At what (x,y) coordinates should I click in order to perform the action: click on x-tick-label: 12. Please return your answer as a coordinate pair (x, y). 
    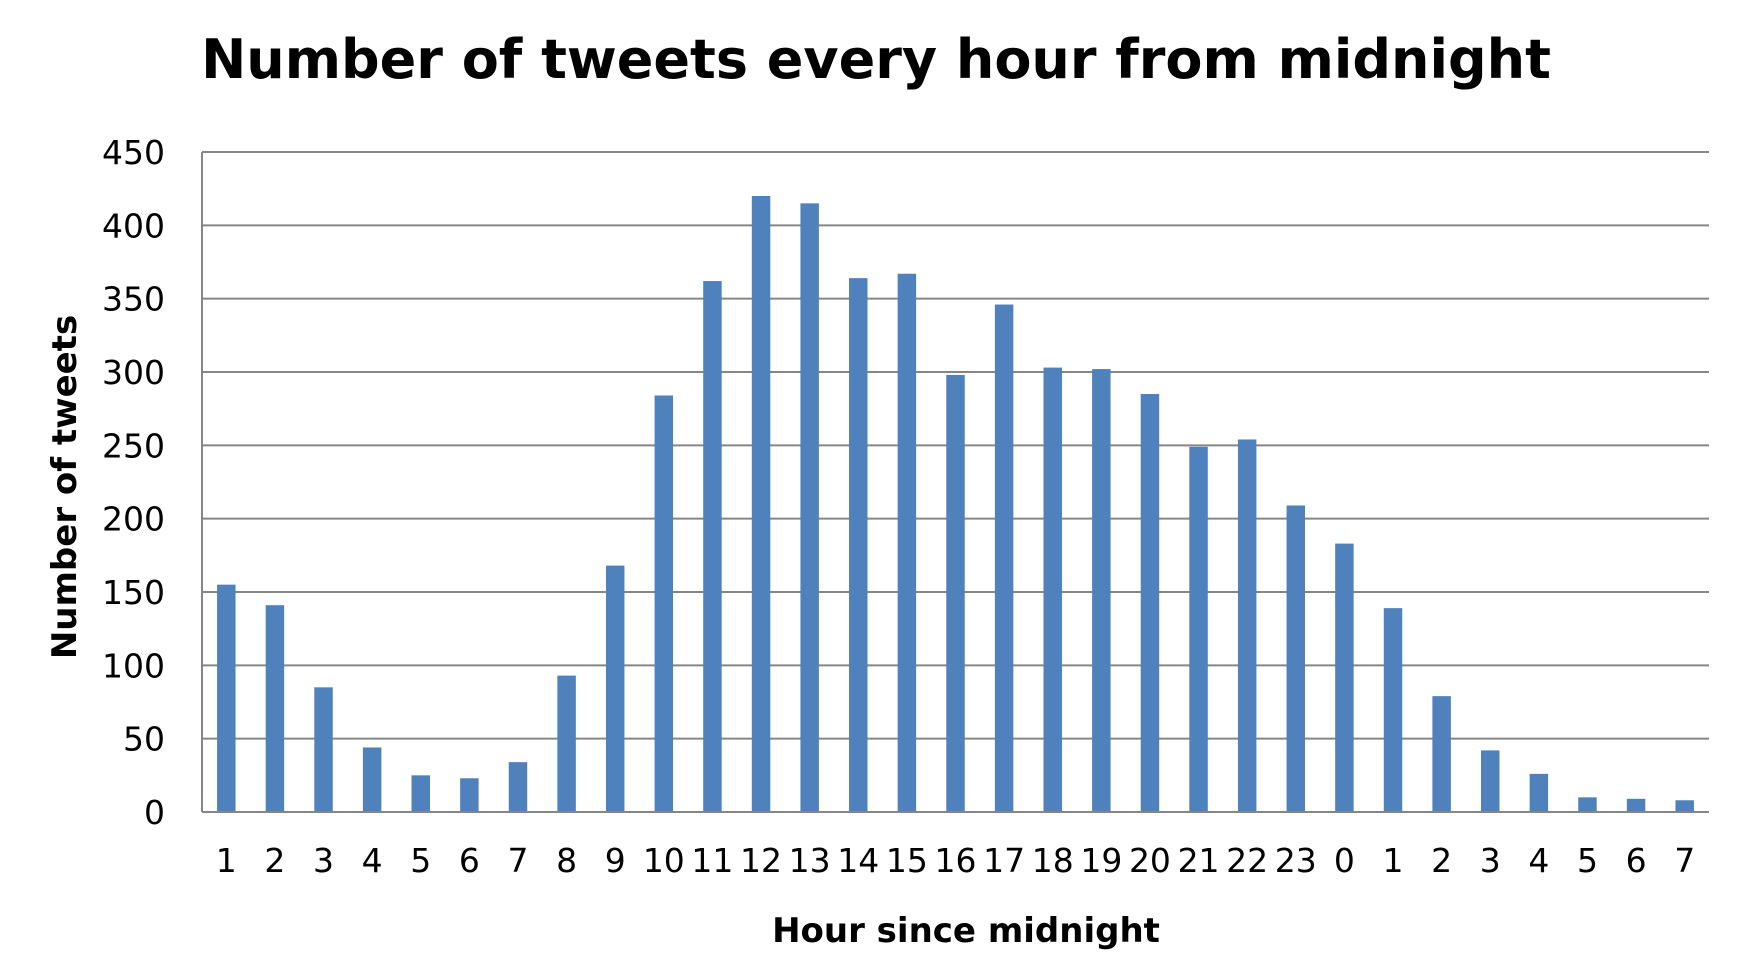
    Looking at the image, I should click on (761, 860).